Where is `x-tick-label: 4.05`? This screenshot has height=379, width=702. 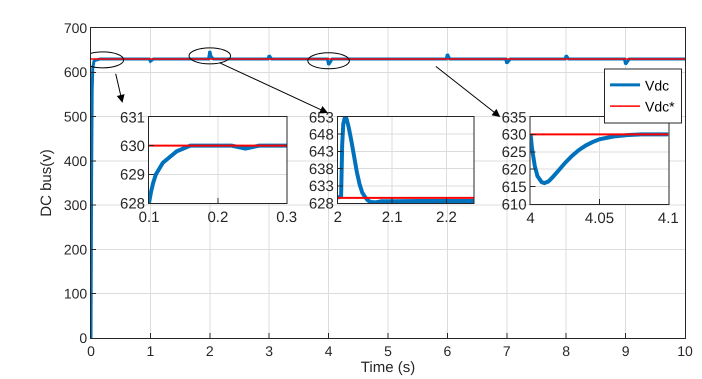 x-tick-label: 4.05 is located at coordinates (599, 218).